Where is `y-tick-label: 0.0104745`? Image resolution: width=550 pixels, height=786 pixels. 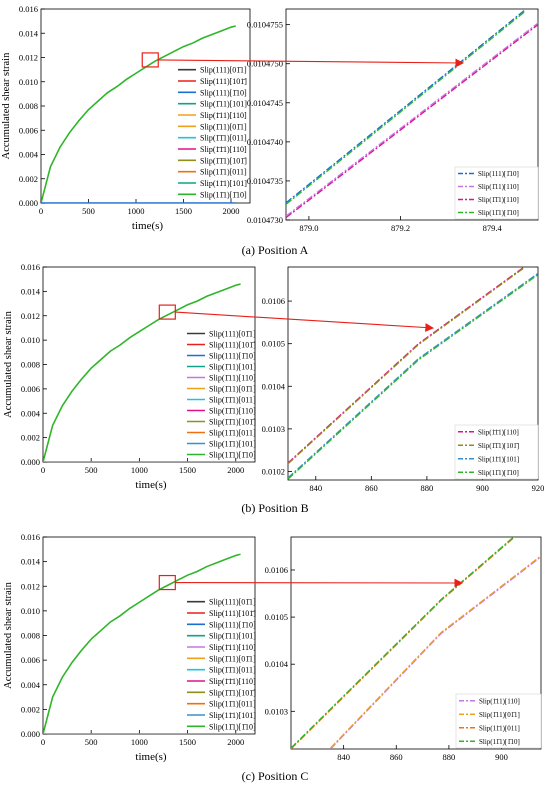
y-tick-label: 0.0104745 is located at coordinates (265, 103).